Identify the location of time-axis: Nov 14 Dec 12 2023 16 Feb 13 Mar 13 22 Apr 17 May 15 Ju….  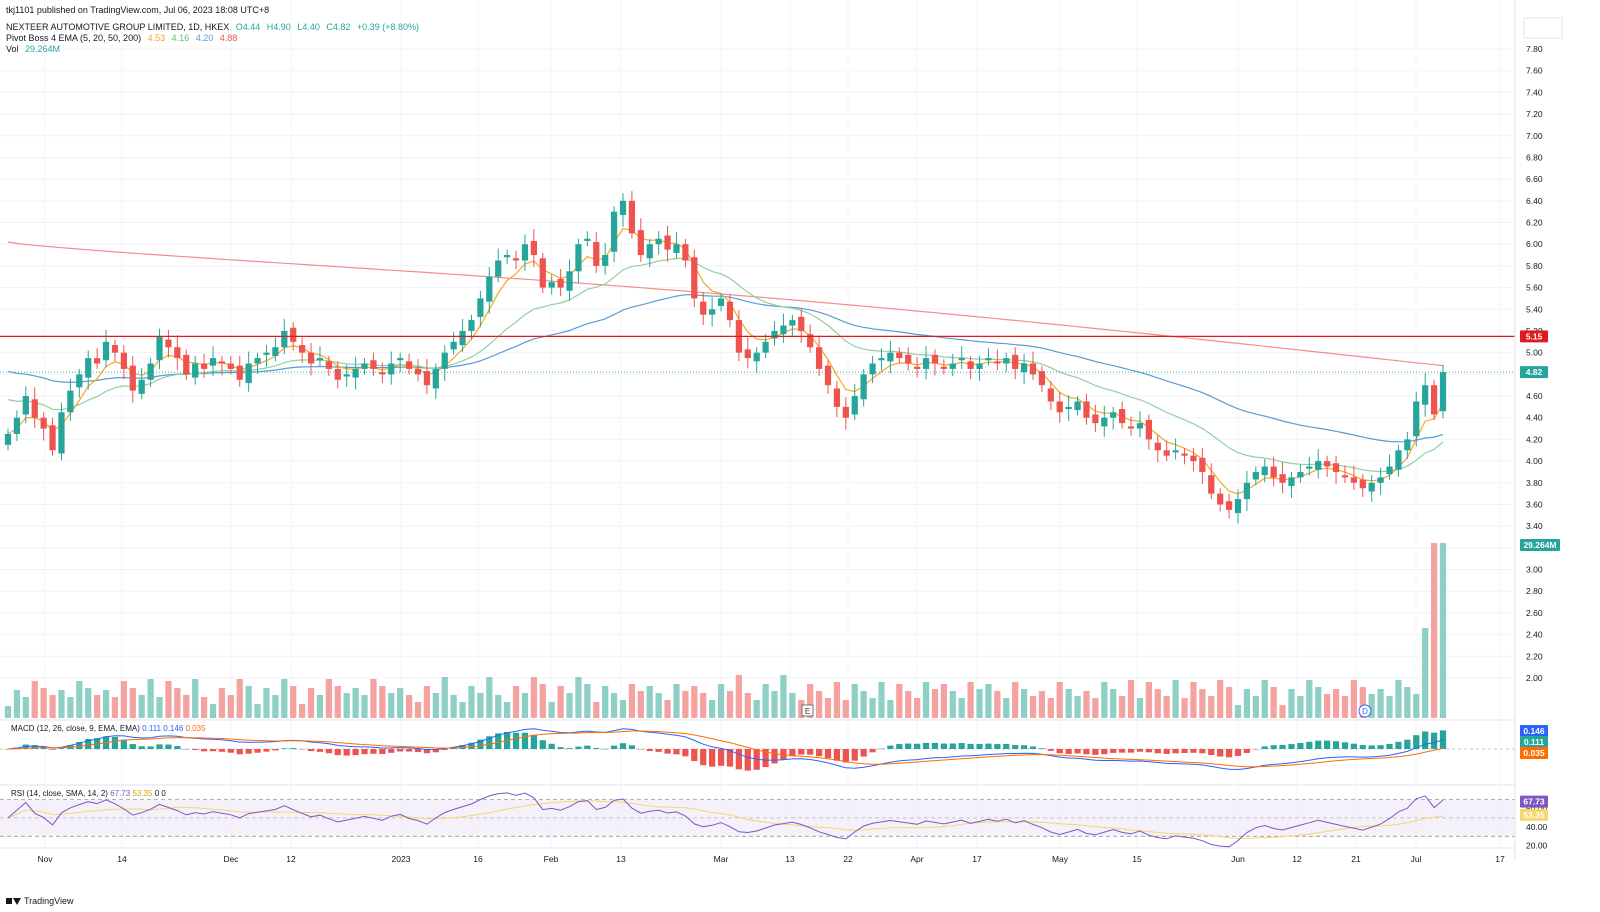
(757, 855).